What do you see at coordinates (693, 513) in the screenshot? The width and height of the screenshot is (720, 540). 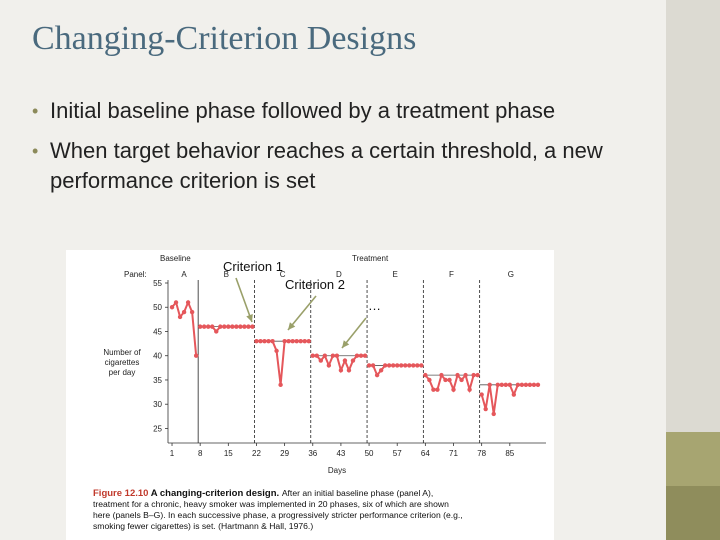 I see `right-accent-block-dark` at bounding box center [693, 513].